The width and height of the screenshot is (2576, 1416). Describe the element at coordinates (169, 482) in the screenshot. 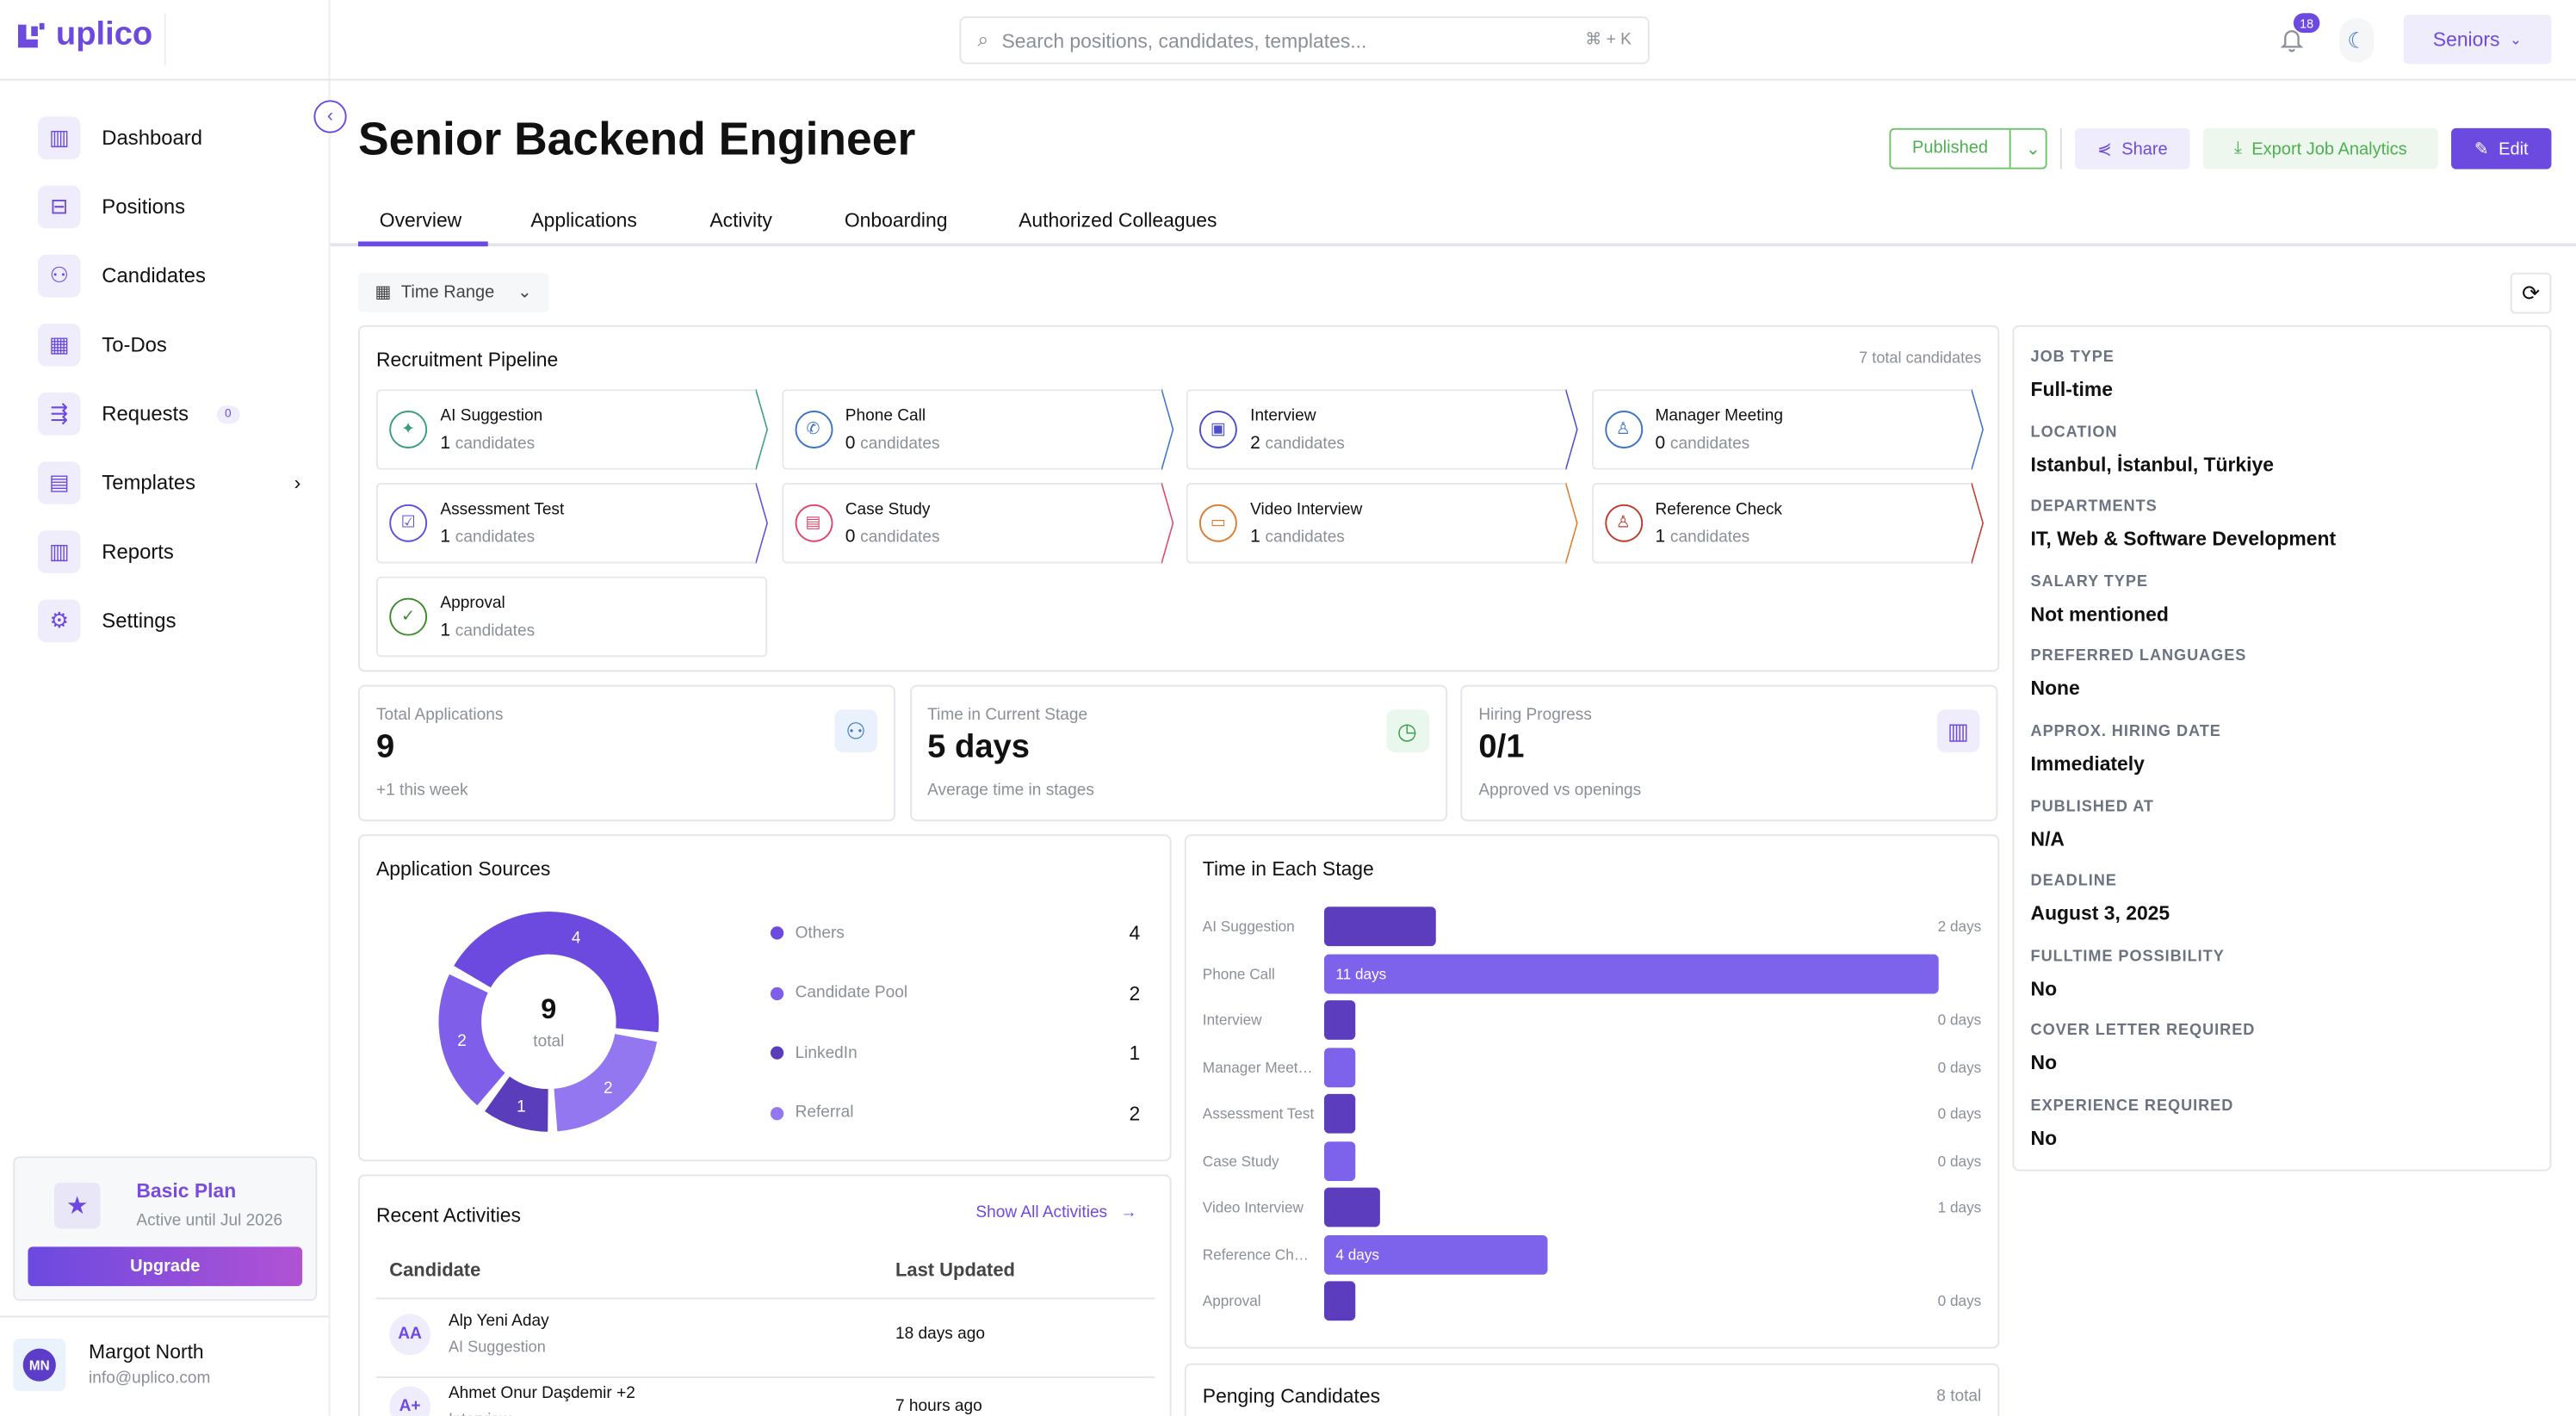

I see `sidebar-item-templates: ▤ Templates ›` at that location.